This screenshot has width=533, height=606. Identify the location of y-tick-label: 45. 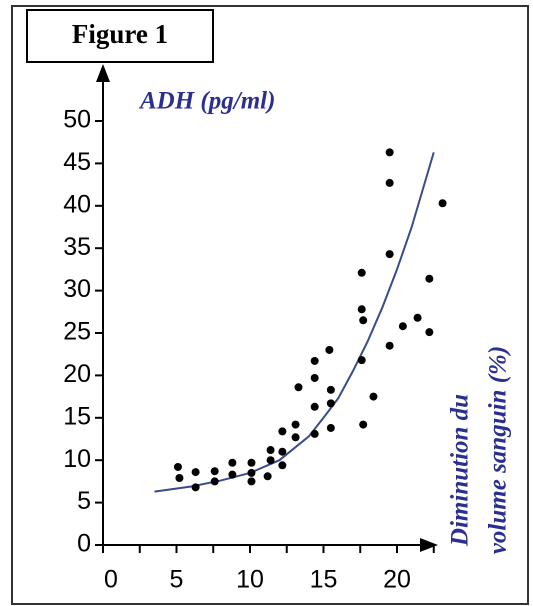
(77, 162).